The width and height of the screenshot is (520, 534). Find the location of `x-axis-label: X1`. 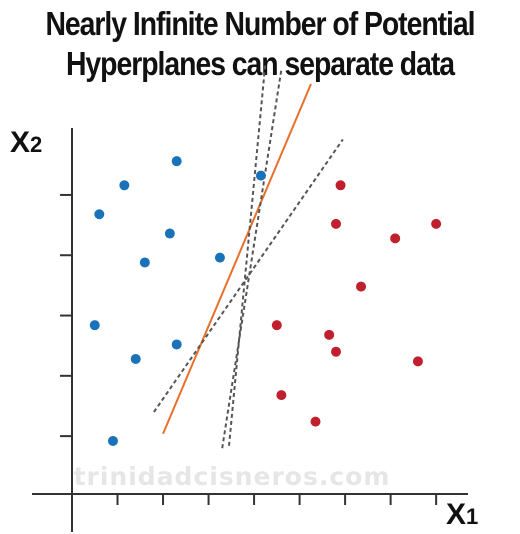

x-axis-label: X1 is located at coordinates (462, 514).